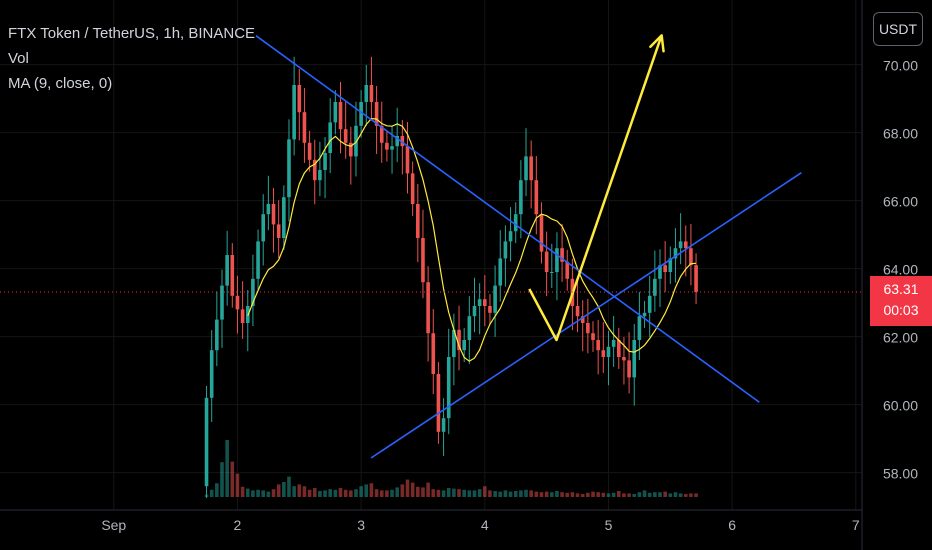  I want to click on ma-legend: MA (9, close, 0), so click(60, 83).